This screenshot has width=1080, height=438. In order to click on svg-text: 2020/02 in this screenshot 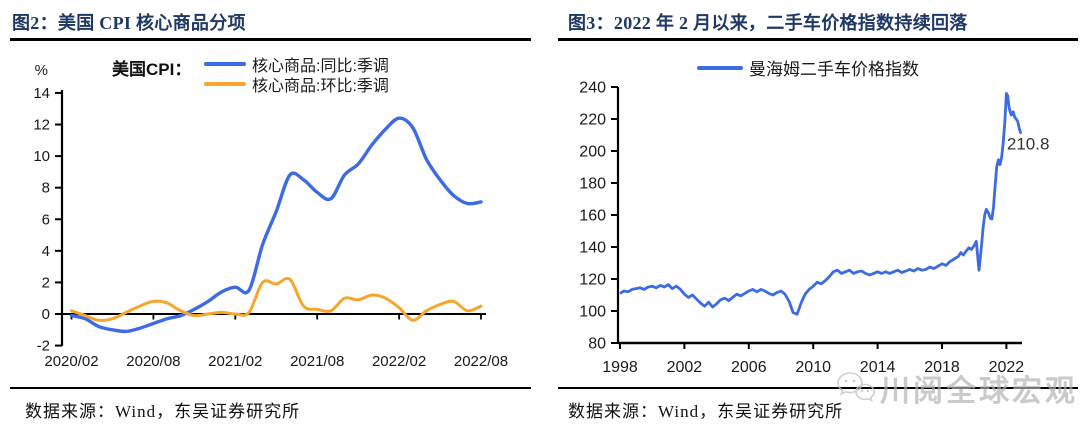, I will do `click(71, 361)`.